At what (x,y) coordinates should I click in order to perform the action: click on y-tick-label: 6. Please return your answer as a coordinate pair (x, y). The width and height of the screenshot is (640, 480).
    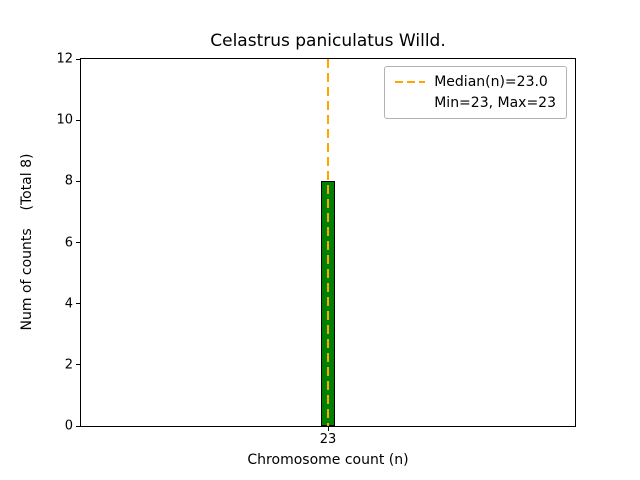
    Looking at the image, I should click on (68, 242).